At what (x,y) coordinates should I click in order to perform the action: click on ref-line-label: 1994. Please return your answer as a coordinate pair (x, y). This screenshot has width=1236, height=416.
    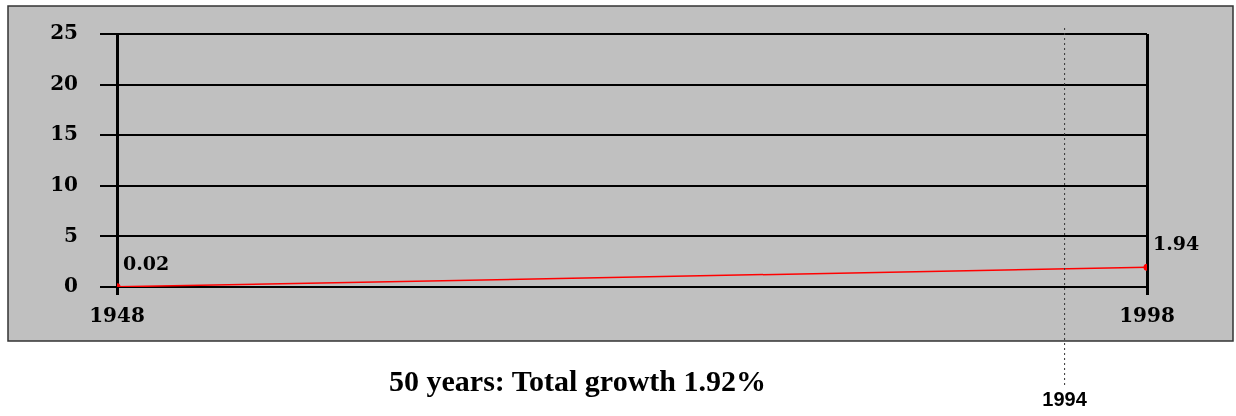
    Looking at the image, I should click on (1065, 398).